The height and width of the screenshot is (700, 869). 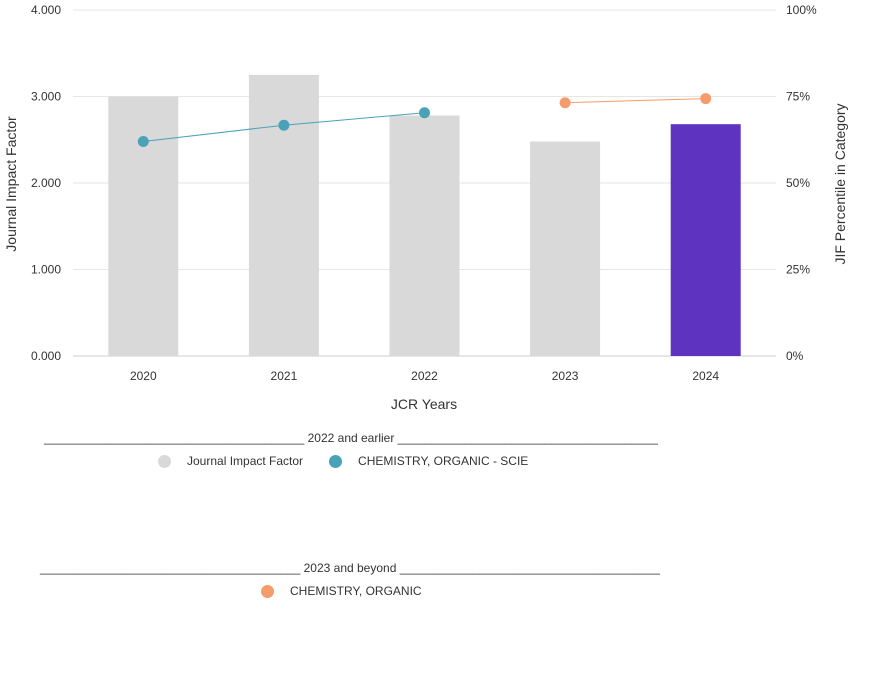 I want to click on legend-item-jif: Journal Impact Factor, so click(x=230, y=461).